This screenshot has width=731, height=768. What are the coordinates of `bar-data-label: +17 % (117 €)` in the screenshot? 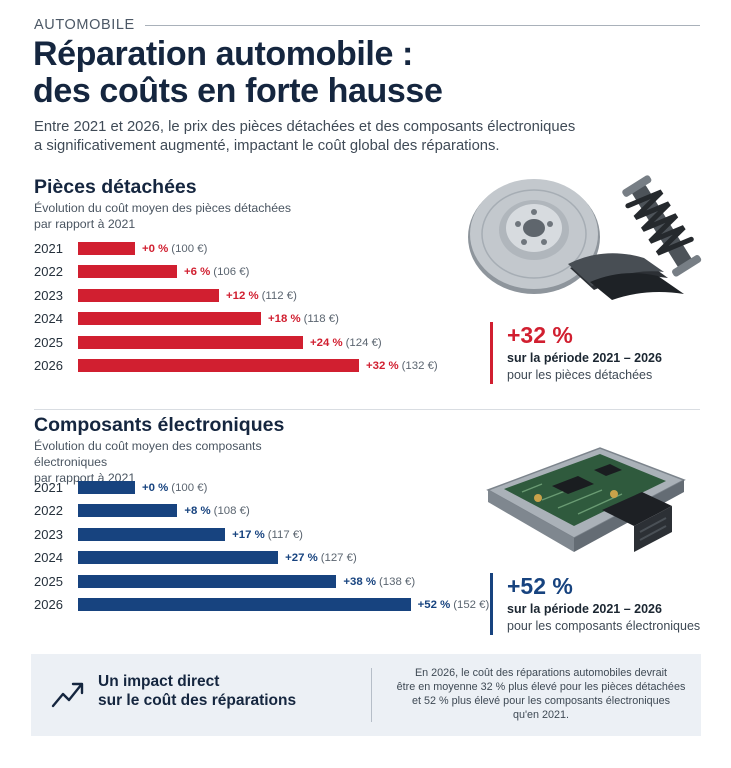 It's located at (267, 535).